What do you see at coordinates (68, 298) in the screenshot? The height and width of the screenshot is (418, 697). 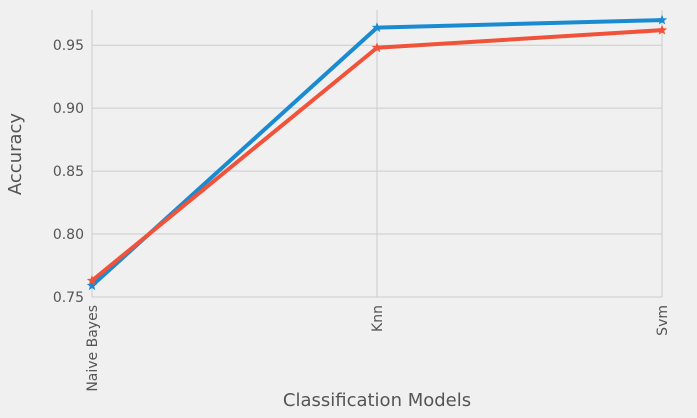 I see `y-tick-label: 0.75` at bounding box center [68, 298].